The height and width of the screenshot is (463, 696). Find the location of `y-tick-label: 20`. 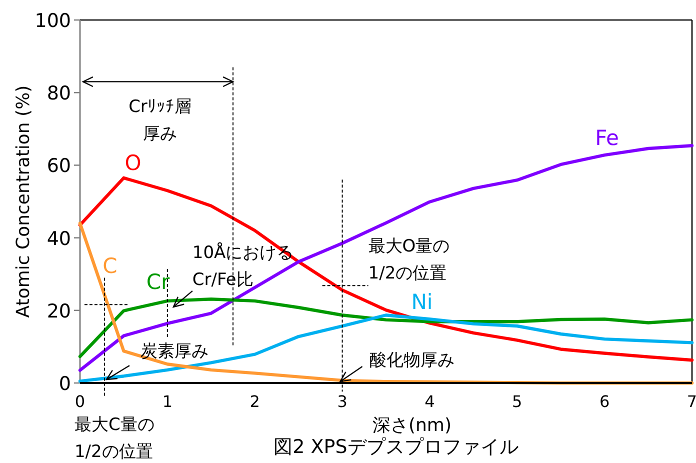

y-tick-label: 20 is located at coordinates (58, 311).